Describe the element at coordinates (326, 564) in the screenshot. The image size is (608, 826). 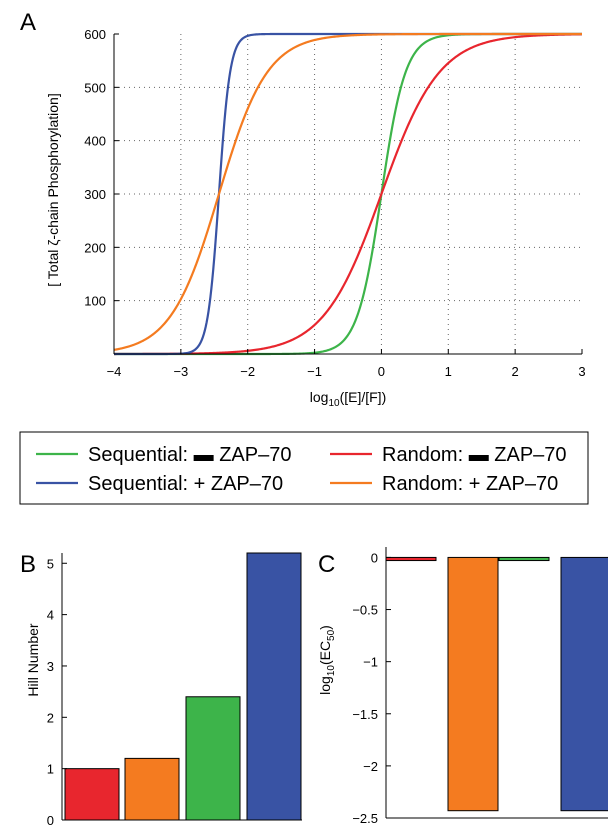
I see `panel-c-letter: C` at that location.